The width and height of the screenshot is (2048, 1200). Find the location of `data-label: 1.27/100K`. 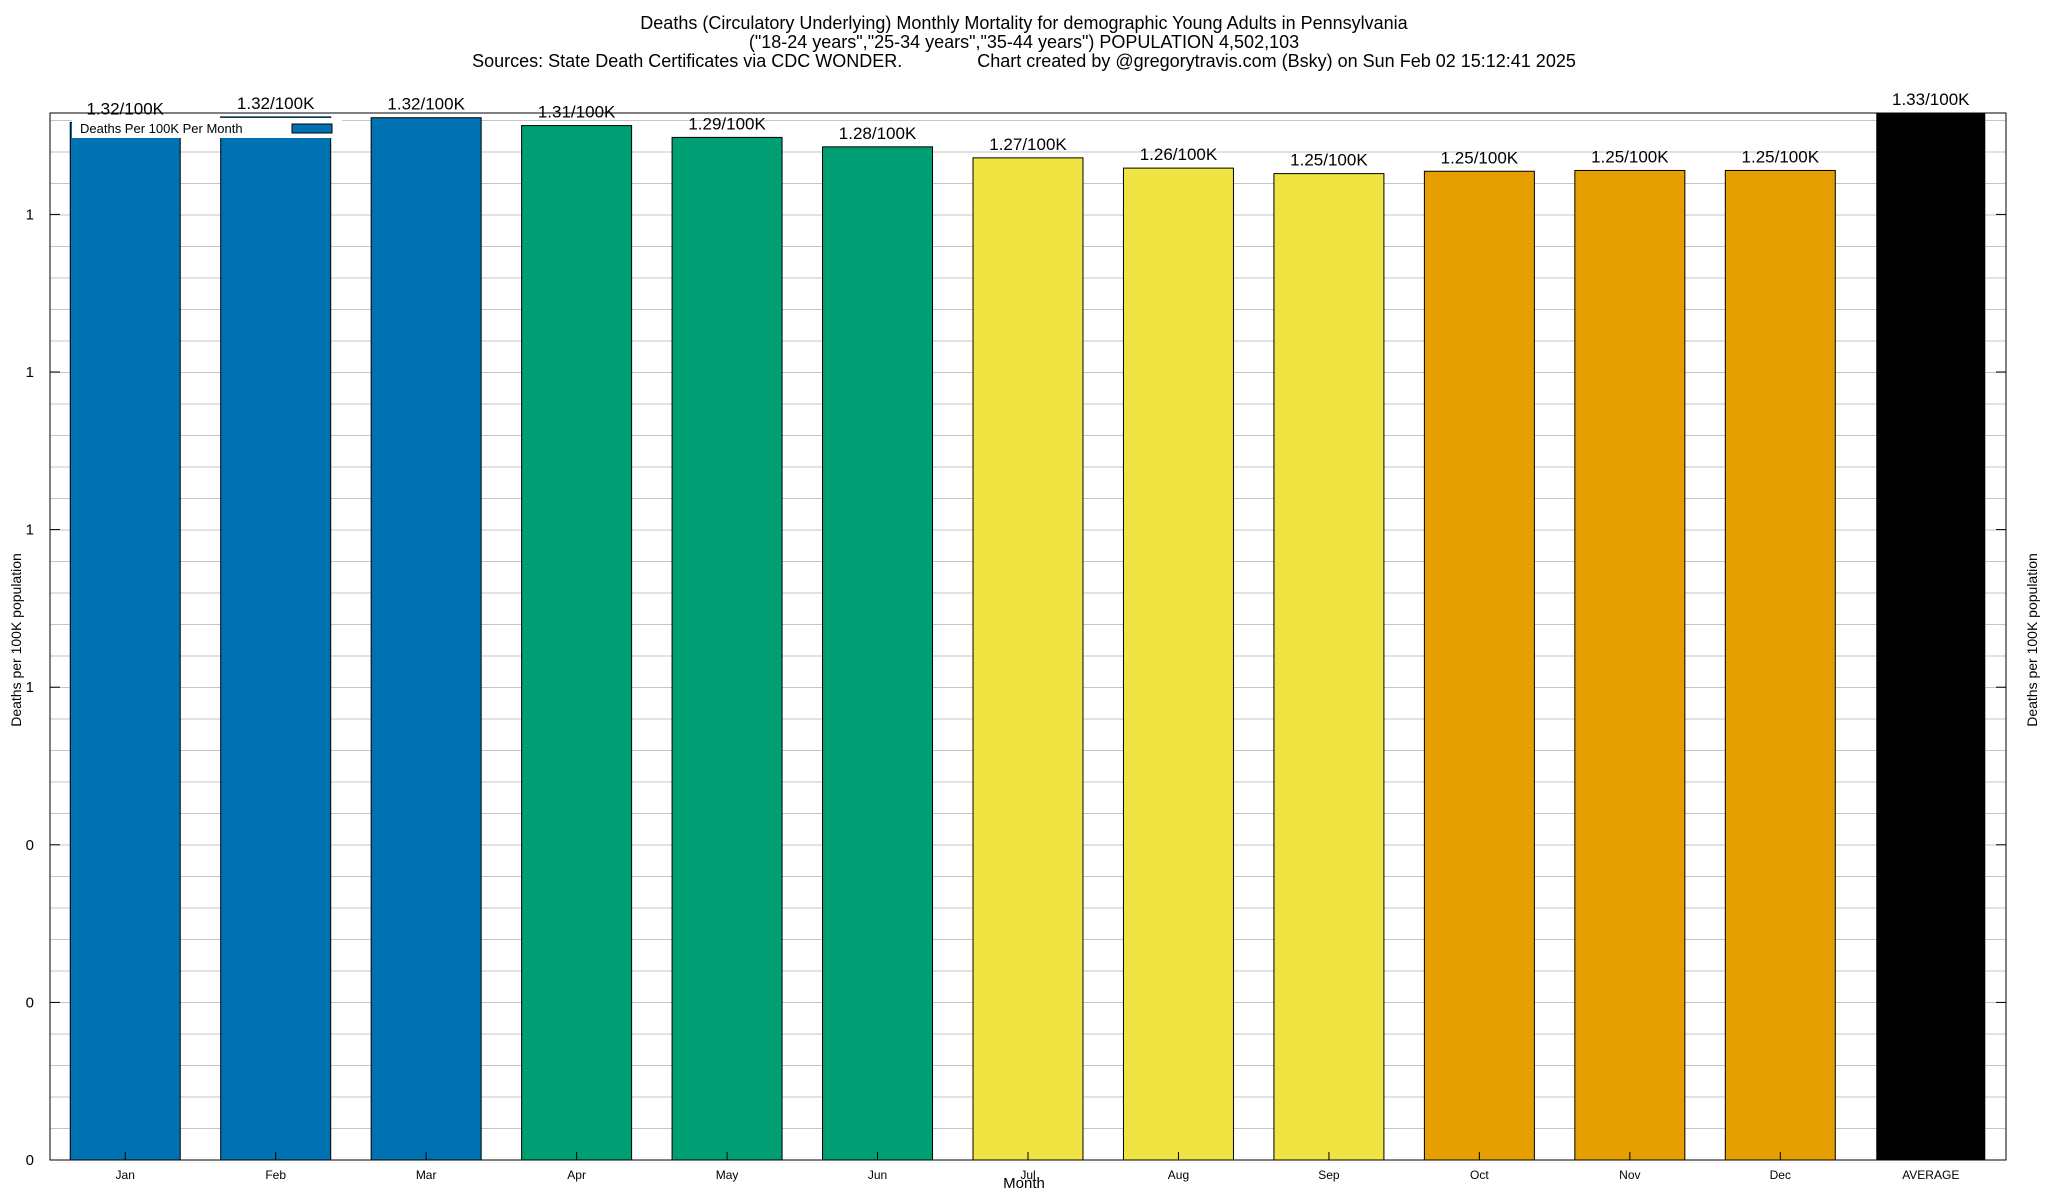

data-label: 1.27/100K is located at coordinates (1028, 144).